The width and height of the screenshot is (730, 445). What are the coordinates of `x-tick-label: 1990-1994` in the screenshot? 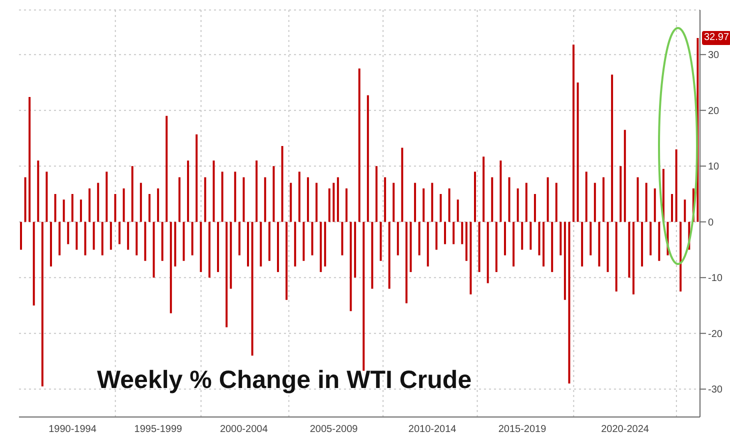 It's located at (72, 430).